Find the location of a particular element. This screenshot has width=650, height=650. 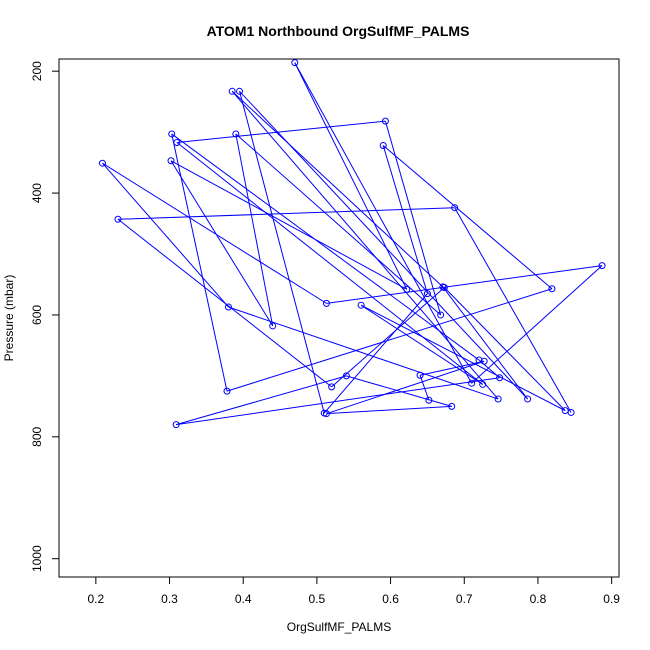

x-tick-label: 0.5 is located at coordinates (317, 599).